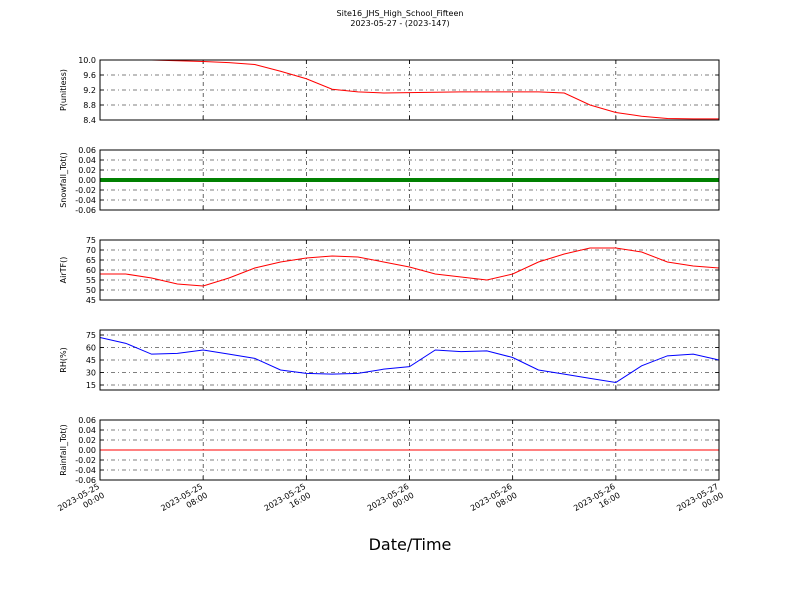 The image size is (800, 600). Describe the element at coordinates (63, 450) in the screenshot. I see `y-axis-title: Rainfall_Tot()` at that location.